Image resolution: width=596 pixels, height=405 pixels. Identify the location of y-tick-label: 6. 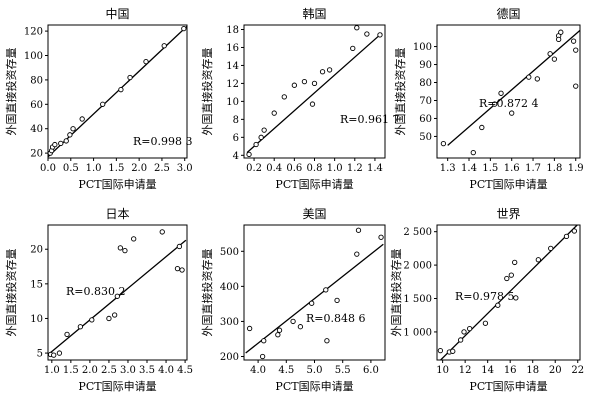
(236, 138).